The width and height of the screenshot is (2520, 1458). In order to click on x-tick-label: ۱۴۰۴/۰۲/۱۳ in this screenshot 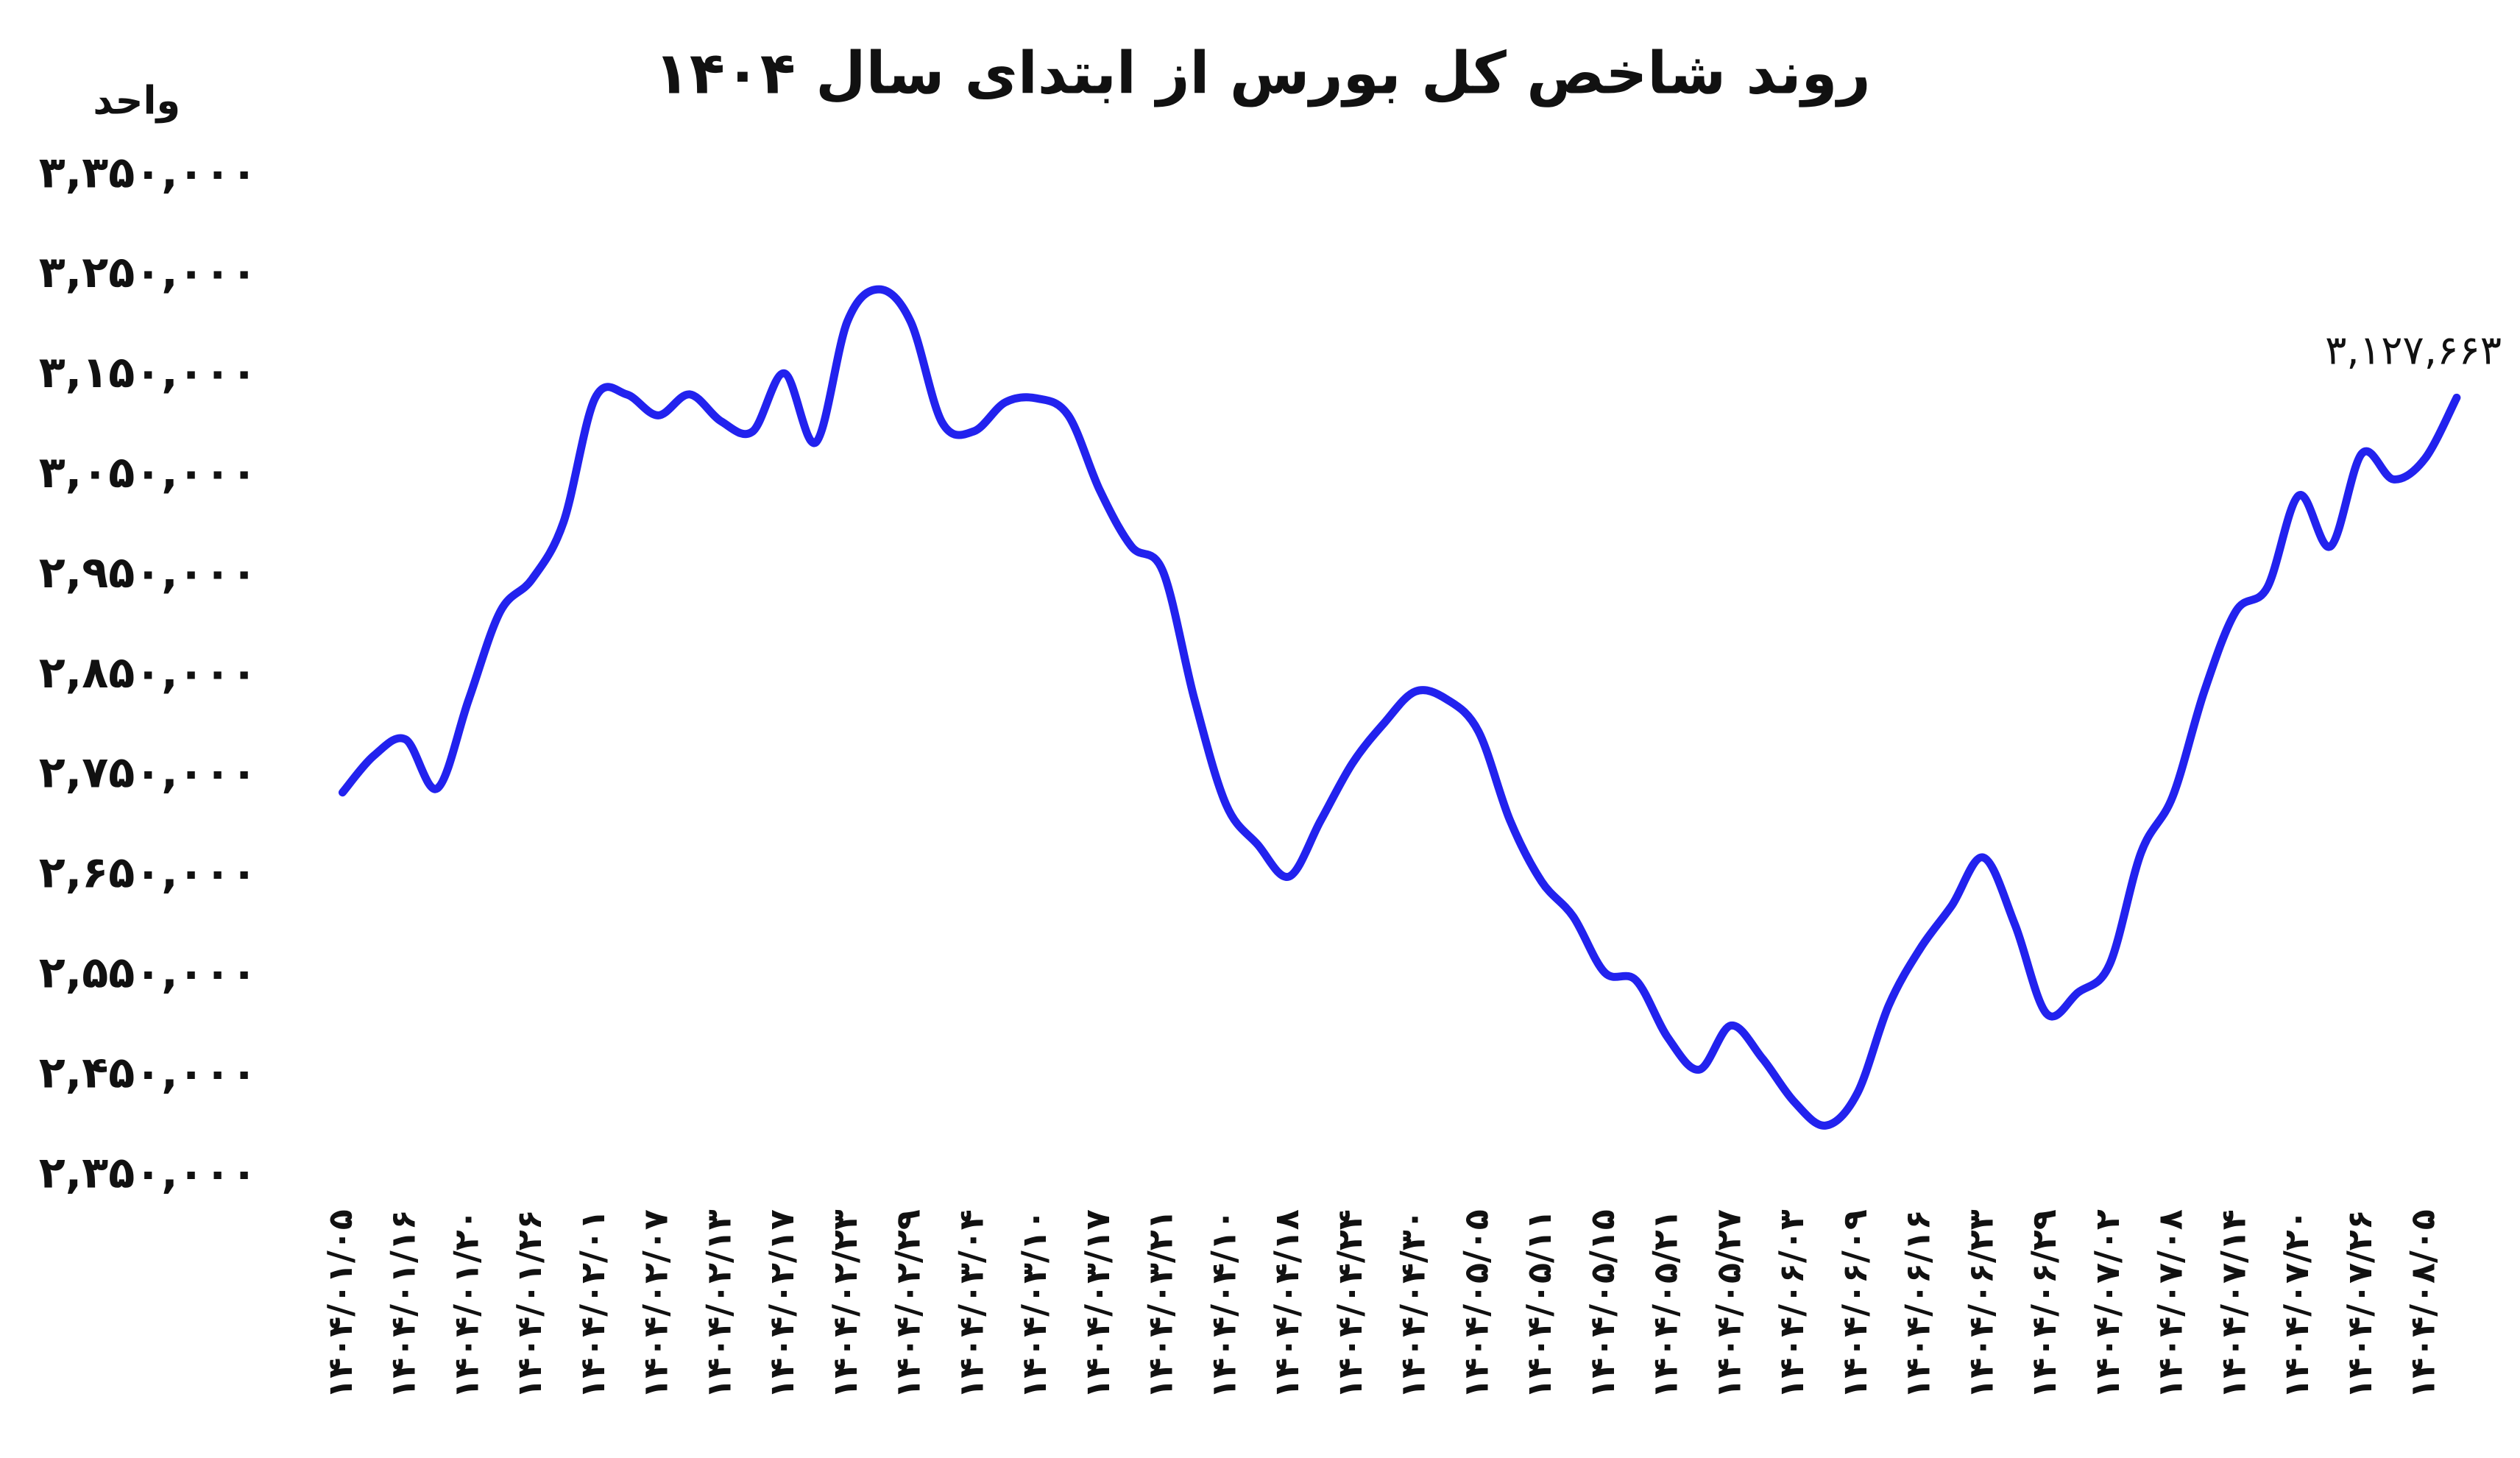, I will do `click(718, 1304)`.